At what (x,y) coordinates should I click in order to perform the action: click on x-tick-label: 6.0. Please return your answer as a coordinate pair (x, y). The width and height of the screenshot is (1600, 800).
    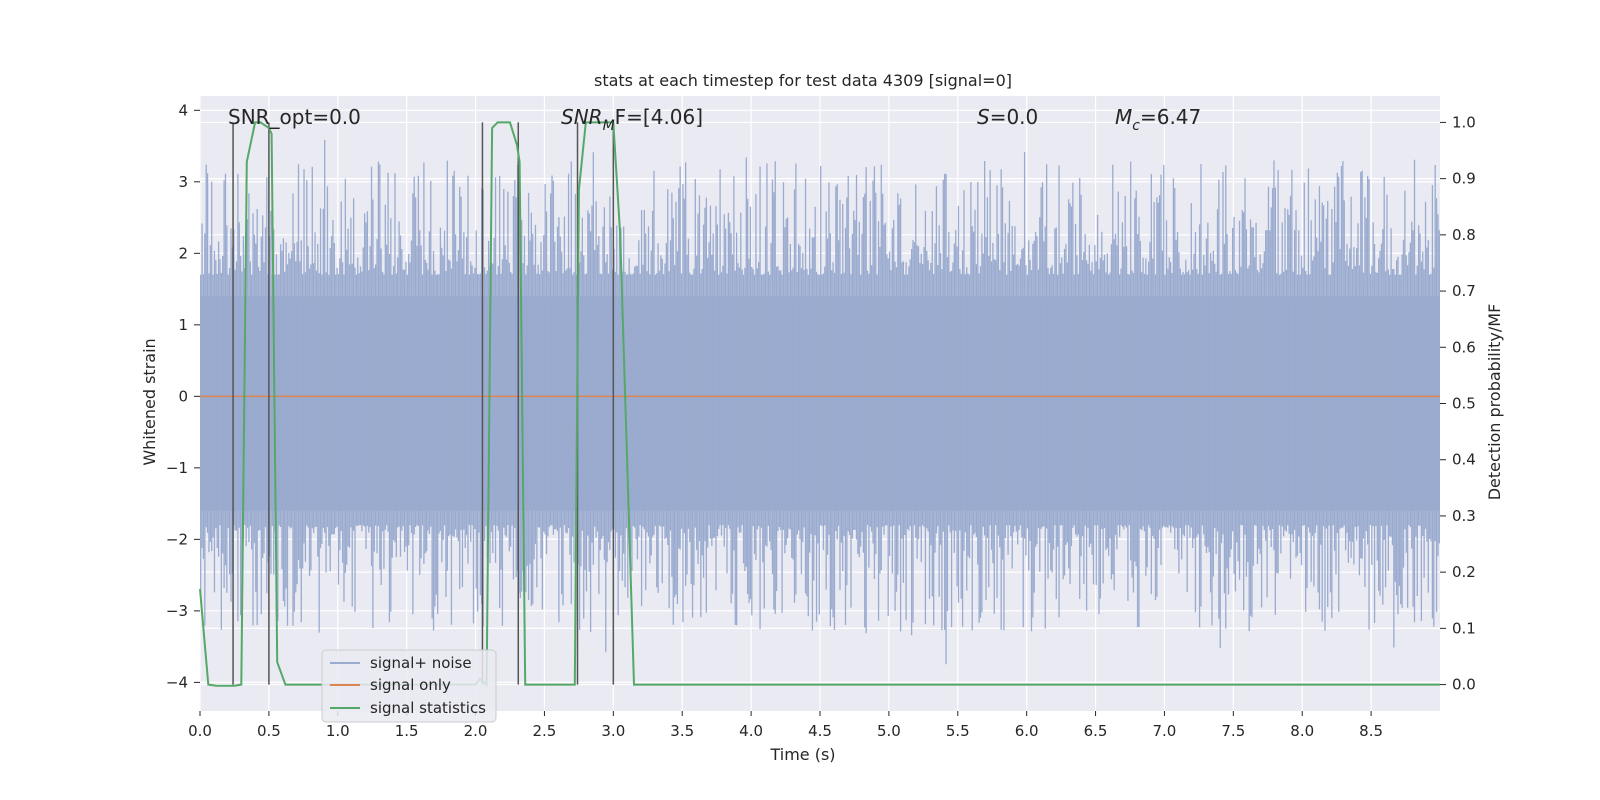
    Looking at the image, I should click on (1027, 731).